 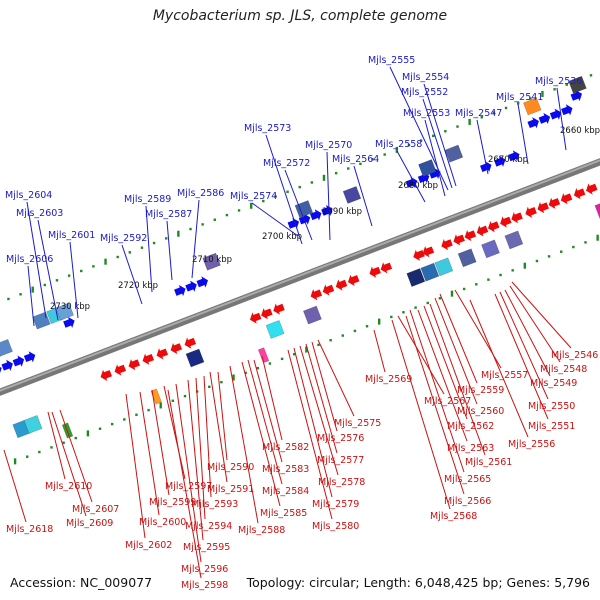 What do you see at coordinates (212, 260) in the screenshot?
I see `kbp-label: 2710 kbp` at bounding box center [212, 260].